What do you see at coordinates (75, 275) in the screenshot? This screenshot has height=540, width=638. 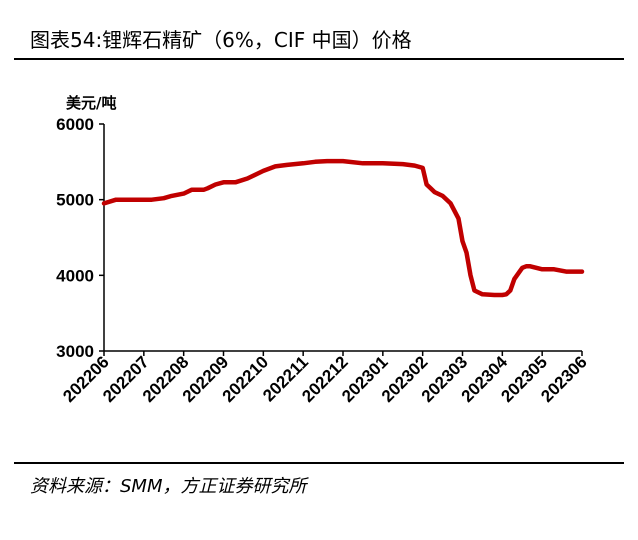 I see `y-tick-label: 4000` at bounding box center [75, 275].